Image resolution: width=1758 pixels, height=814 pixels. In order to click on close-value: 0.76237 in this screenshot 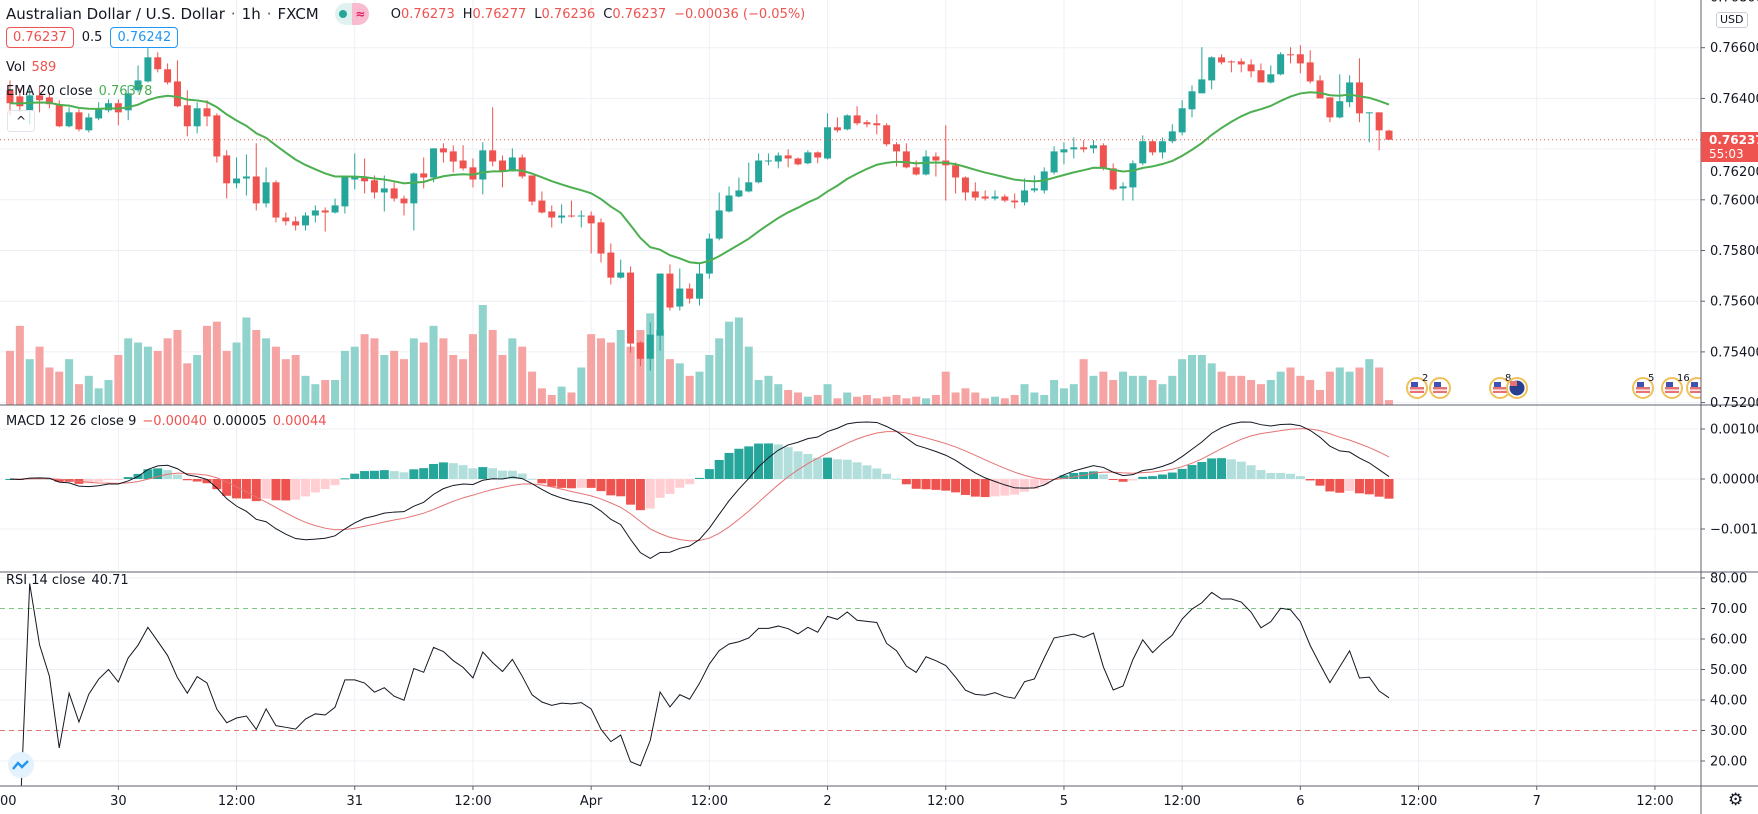, I will do `click(639, 14)`.